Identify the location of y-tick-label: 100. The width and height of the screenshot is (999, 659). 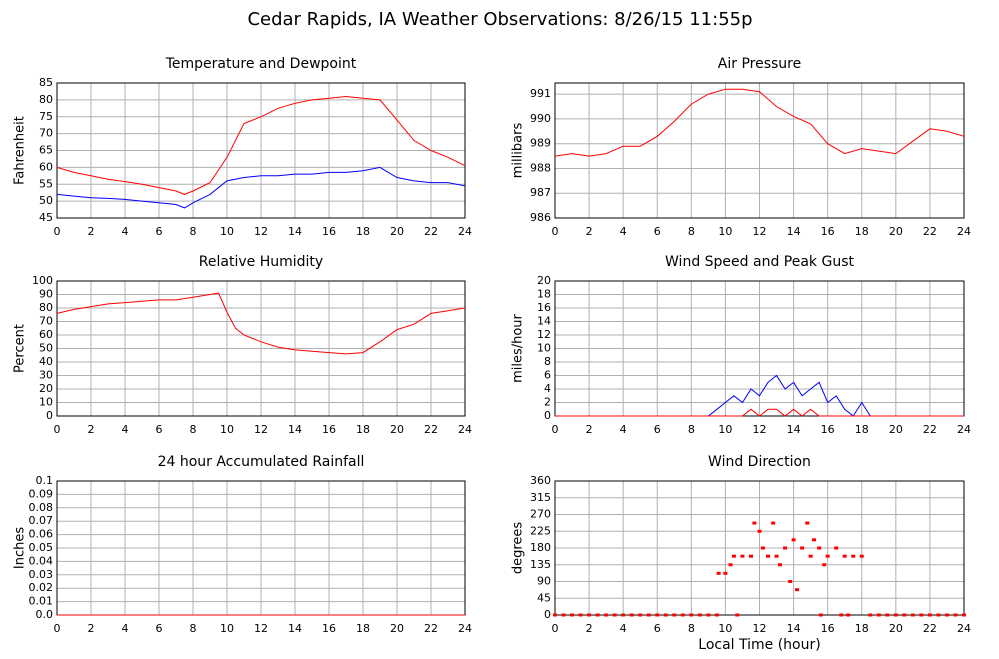
(42, 280).